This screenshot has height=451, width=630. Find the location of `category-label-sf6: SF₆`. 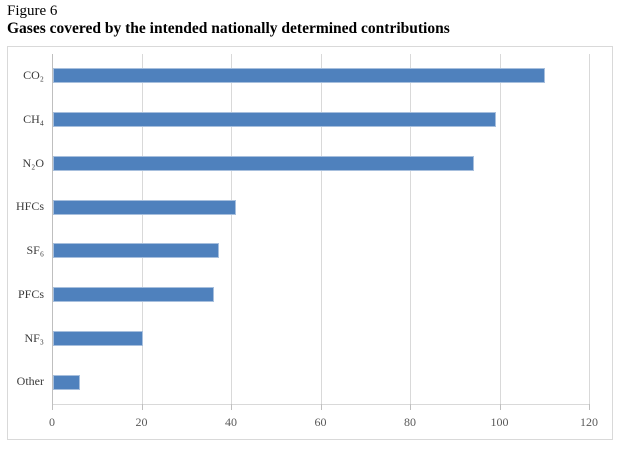

category-label-sf6: SF₆ is located at coordinates (35, 250).